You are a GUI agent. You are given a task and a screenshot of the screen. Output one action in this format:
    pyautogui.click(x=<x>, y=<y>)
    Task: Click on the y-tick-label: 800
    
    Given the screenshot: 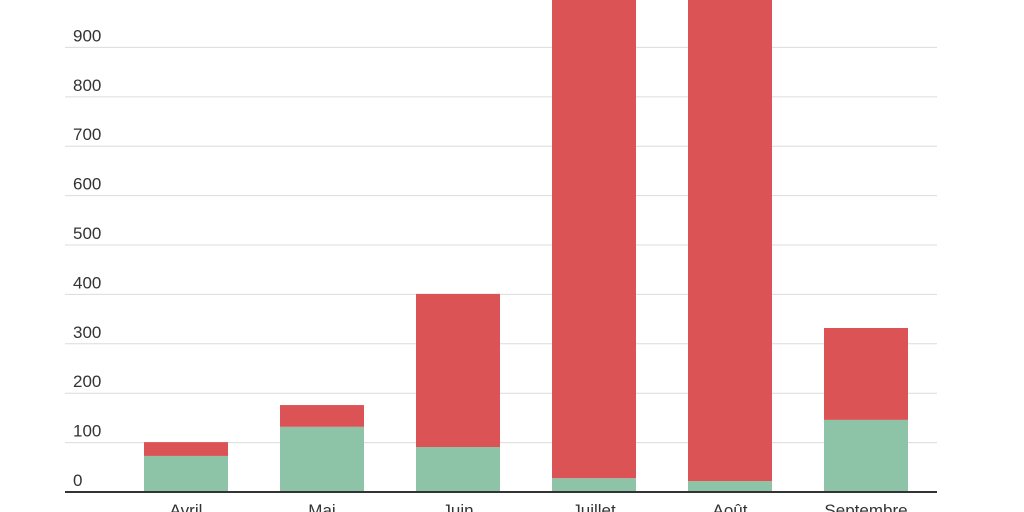 What is the action you would take?
    pyautogui.click(x=87, y=85)
    